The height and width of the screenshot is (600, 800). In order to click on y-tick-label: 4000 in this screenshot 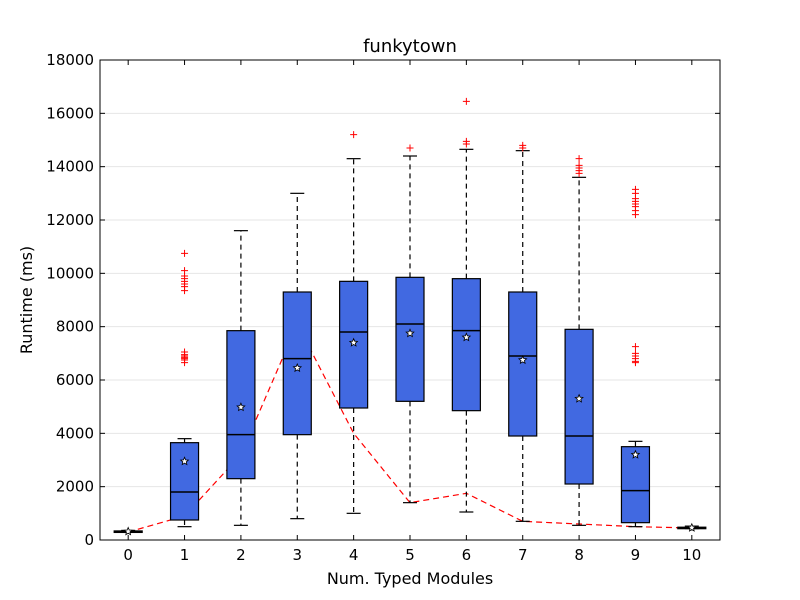, I will do `click(75, 433)`.